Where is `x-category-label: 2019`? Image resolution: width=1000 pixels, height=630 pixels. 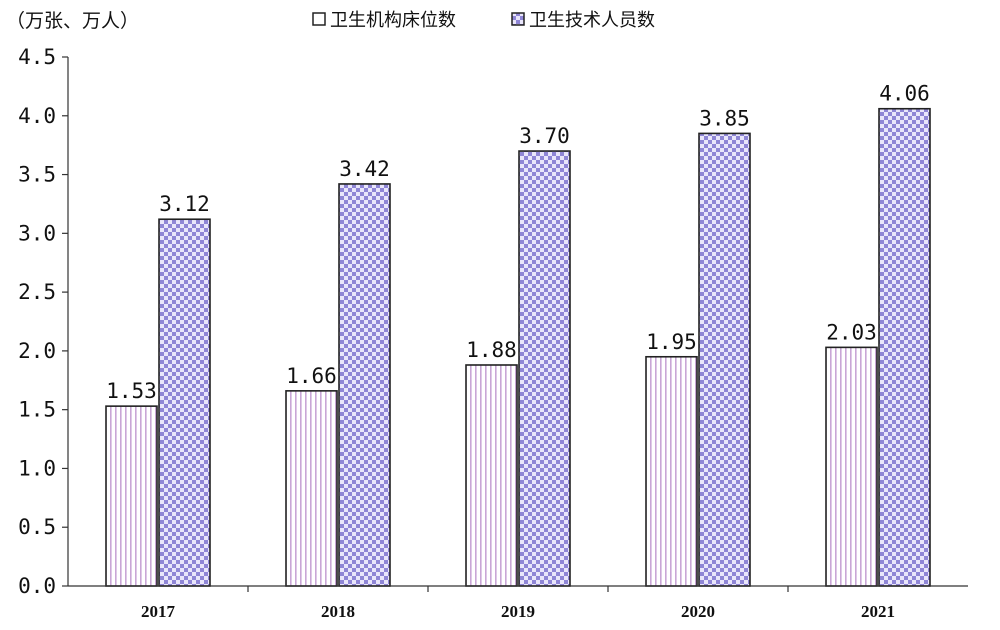
x-category-label: 2019 is located at coordinates (518, 611).